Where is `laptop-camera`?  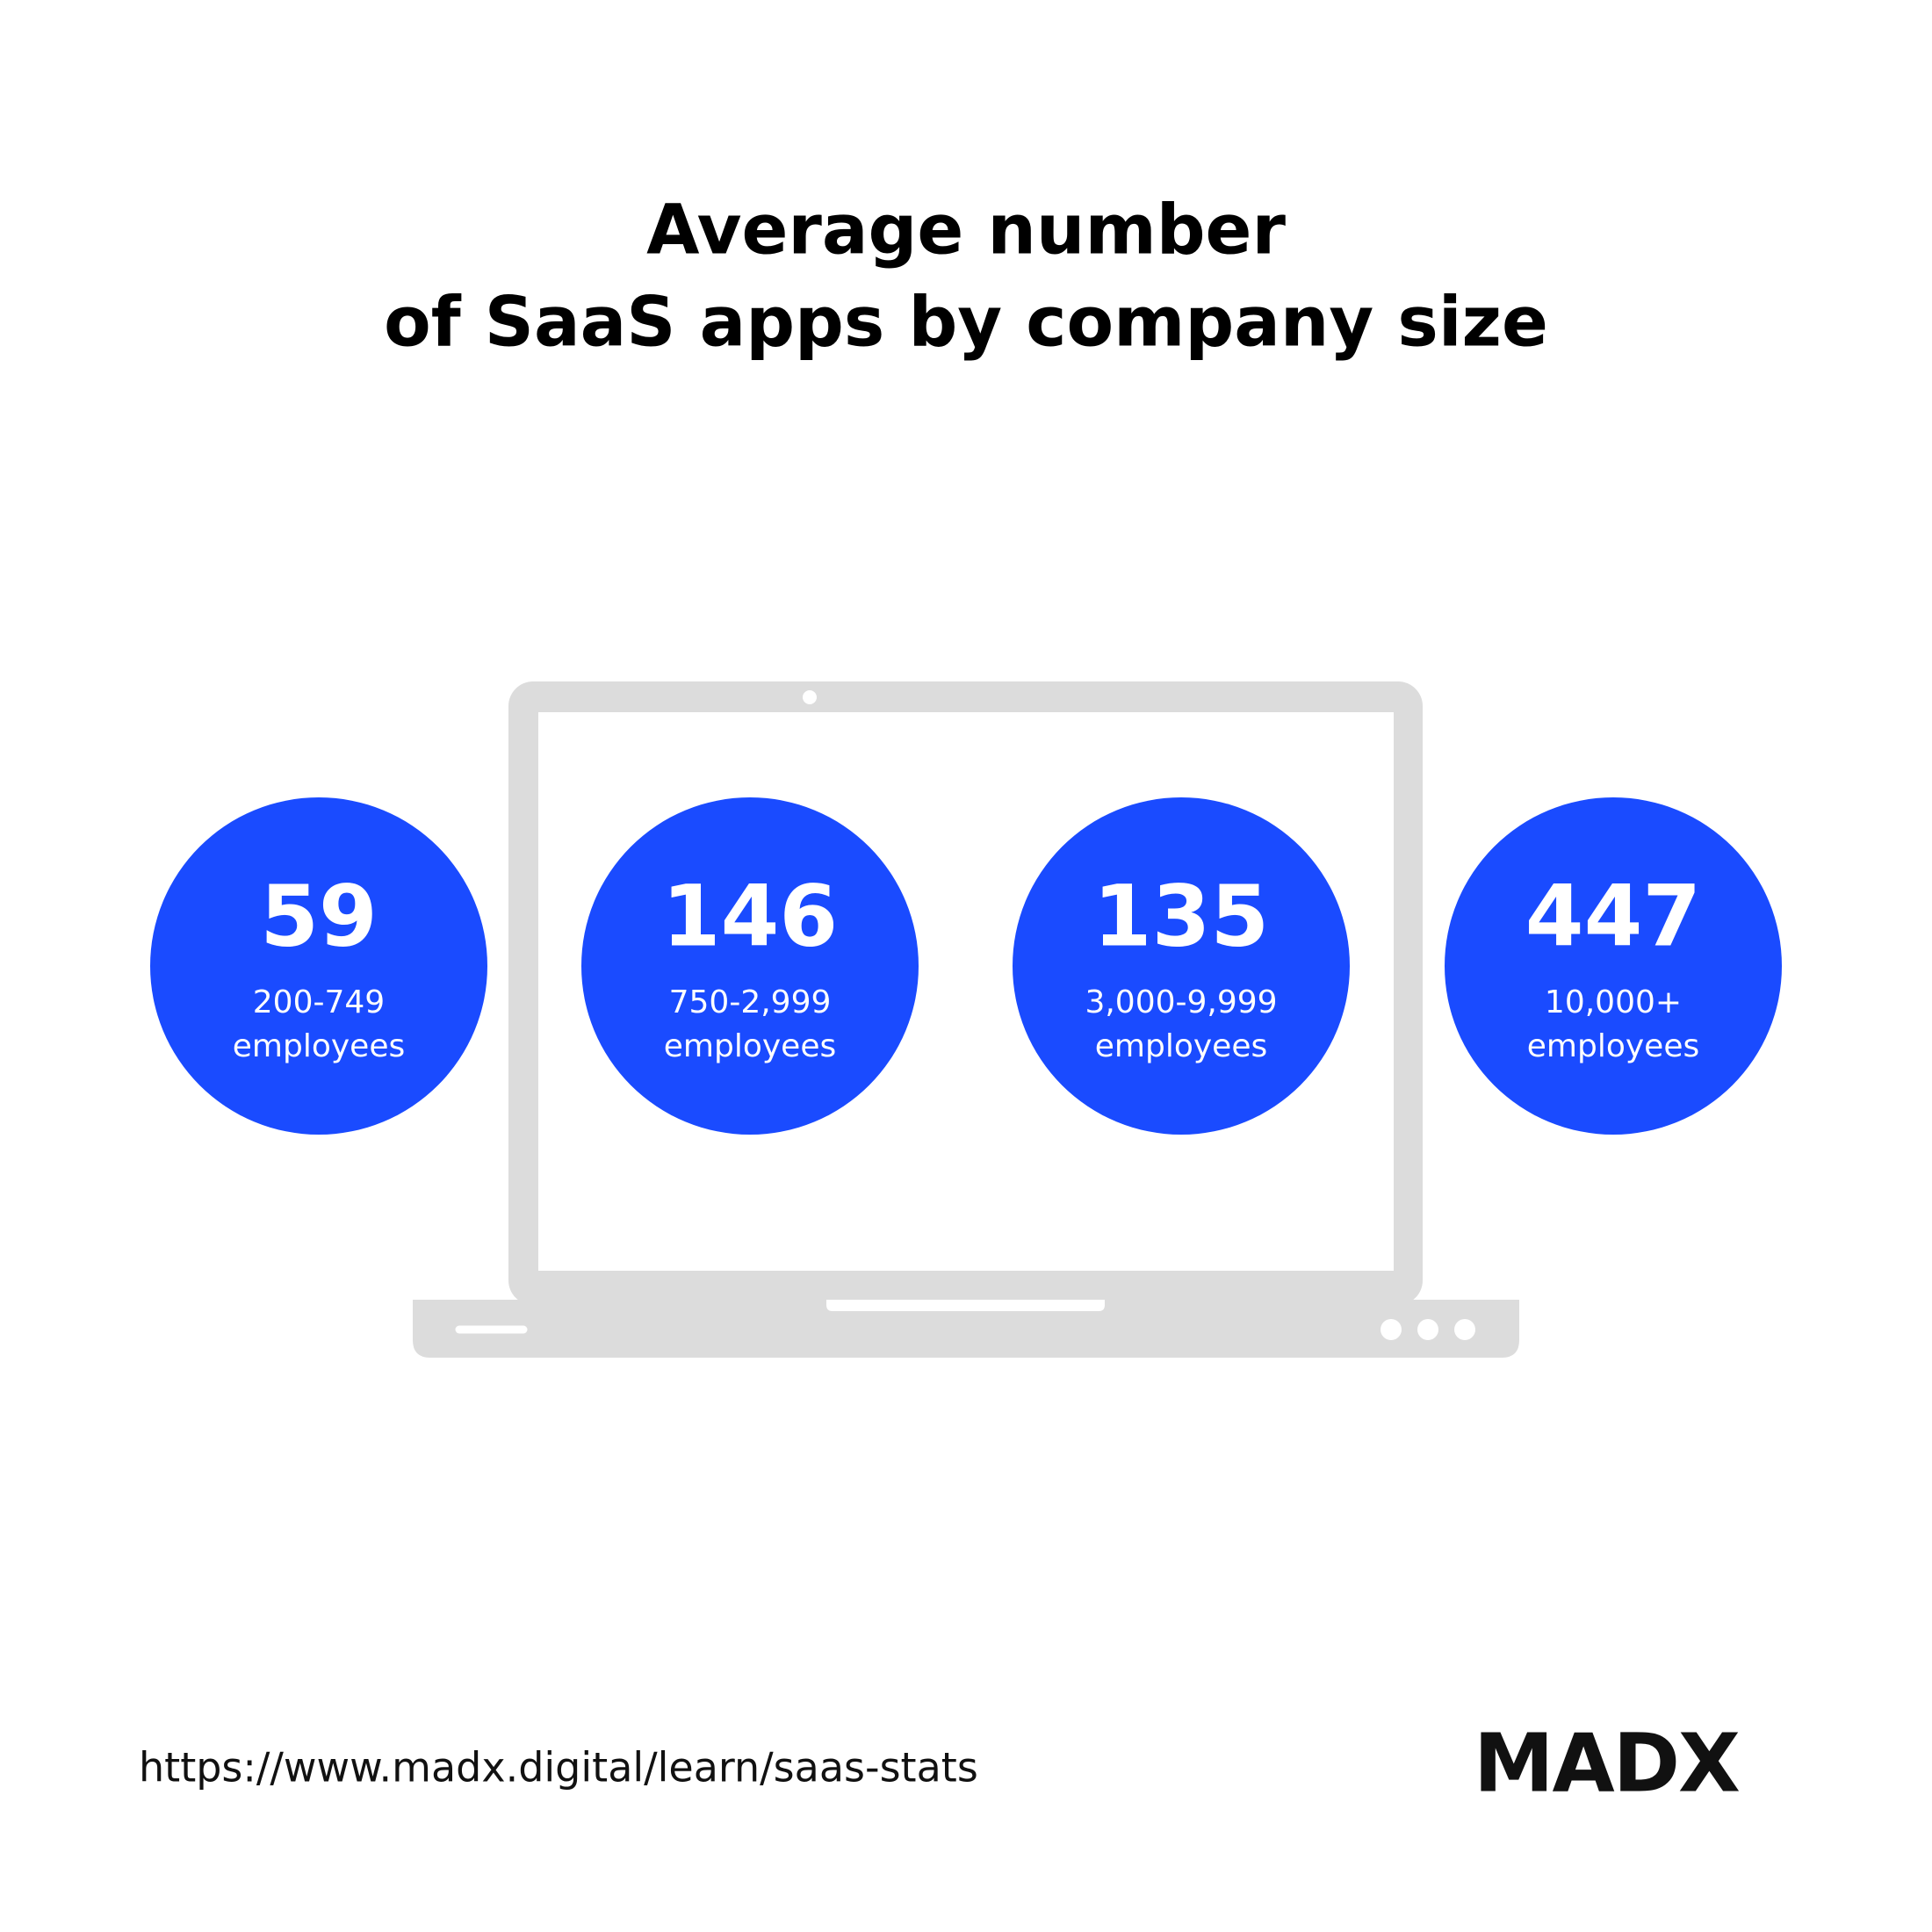 laptop-camera is located at coordinates (810, 697).